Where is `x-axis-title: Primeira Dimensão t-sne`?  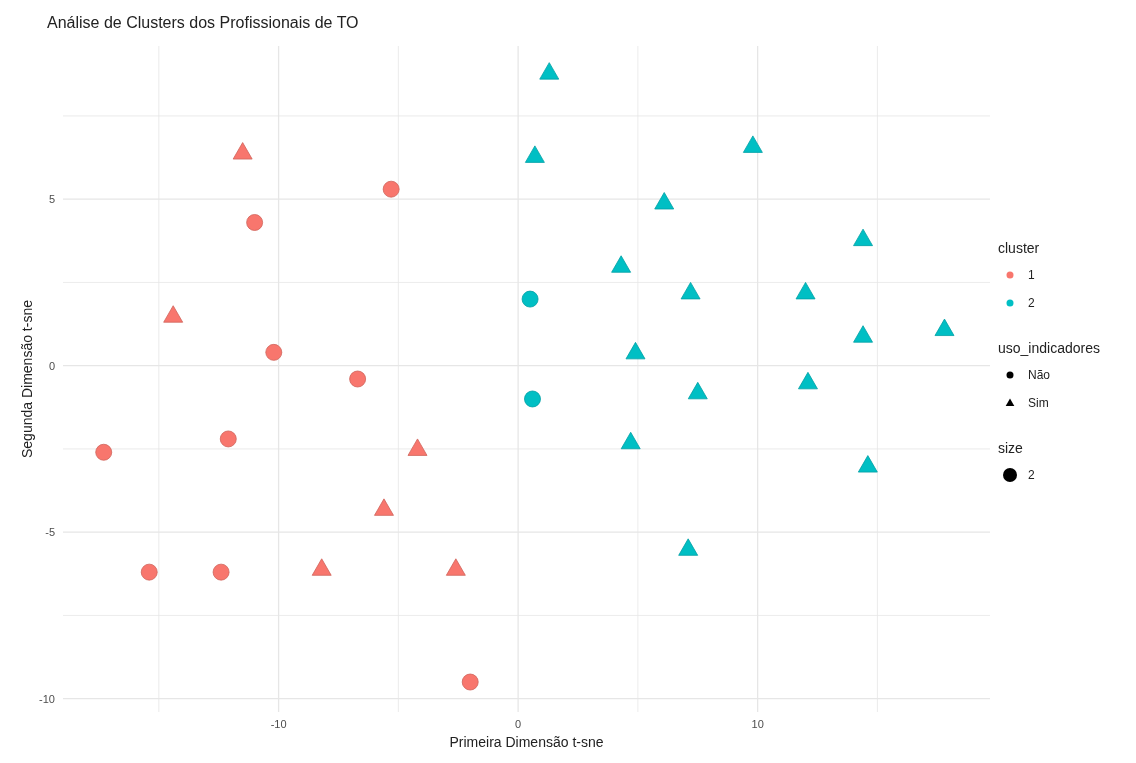
x-axis-title: Primeira Dimensão t-sne is located at coordinates (526, 742).